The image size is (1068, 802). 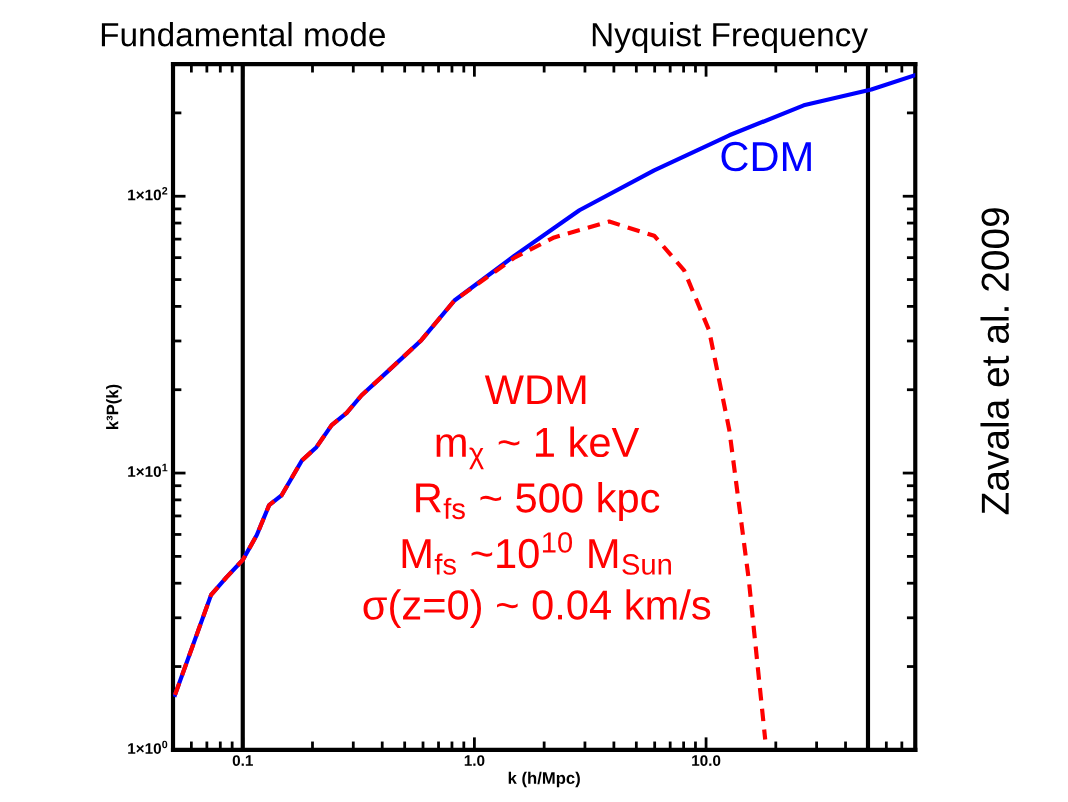 I want to click on y-tick-label: 1×10$^{0}$, so click(x=148, y=747).